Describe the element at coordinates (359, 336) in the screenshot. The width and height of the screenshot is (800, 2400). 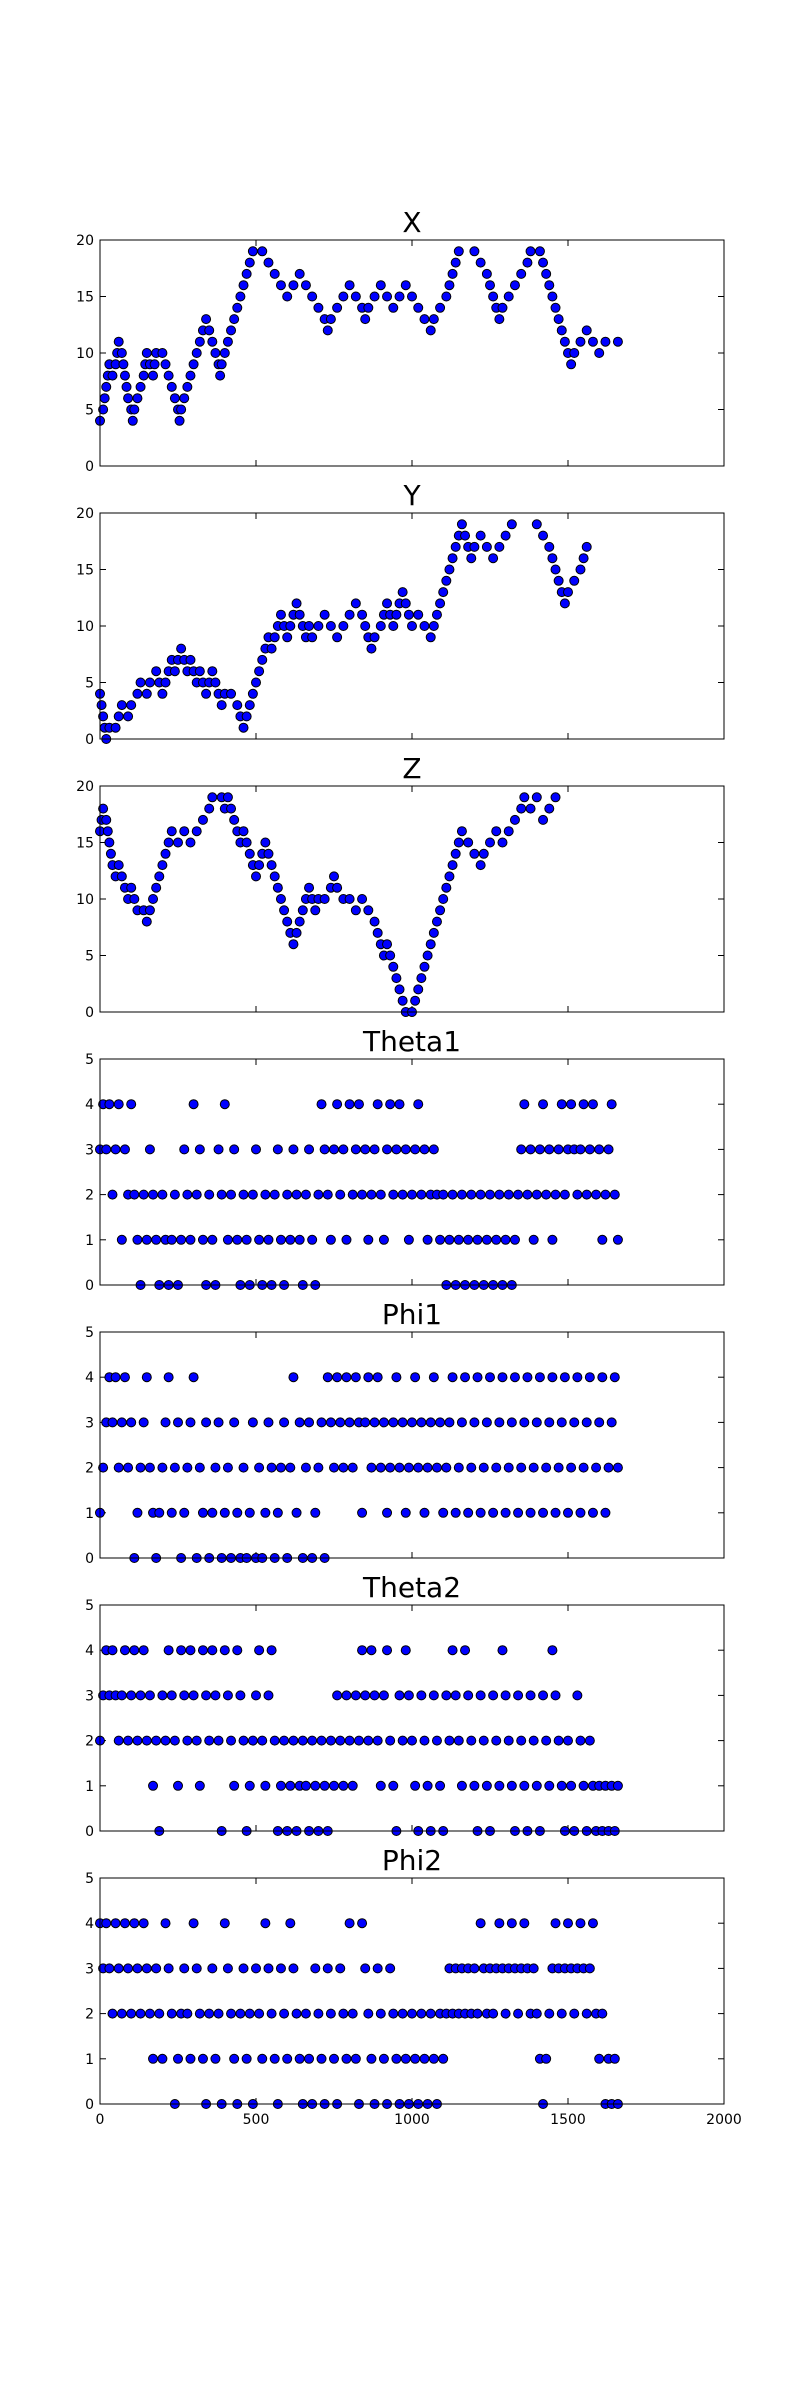
I see `scatter-points` at that location.